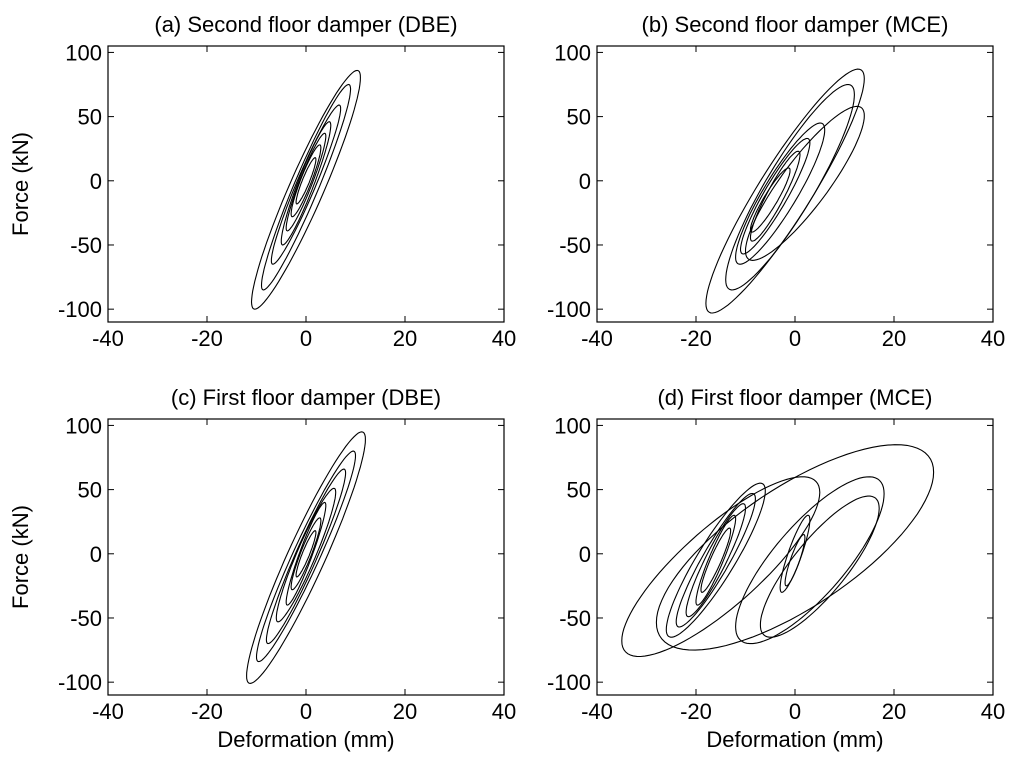 Image resolution: width=1018 pixels, height=770 pixels. Describe the element at coordinates (305, 24) in the screenshot. I see `panel-title: (a) Second floor damper (DBE)` at that location.